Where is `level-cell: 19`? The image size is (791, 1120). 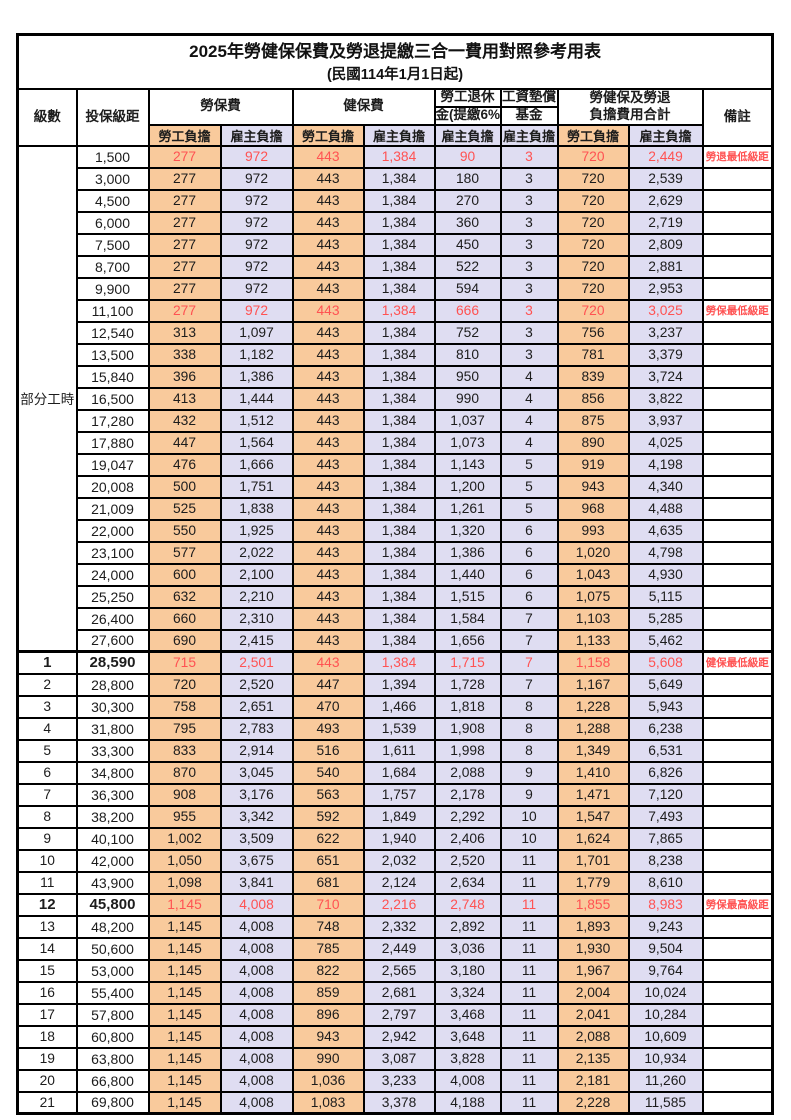
level-cell: 19 is located at coordinates (47, 1058).